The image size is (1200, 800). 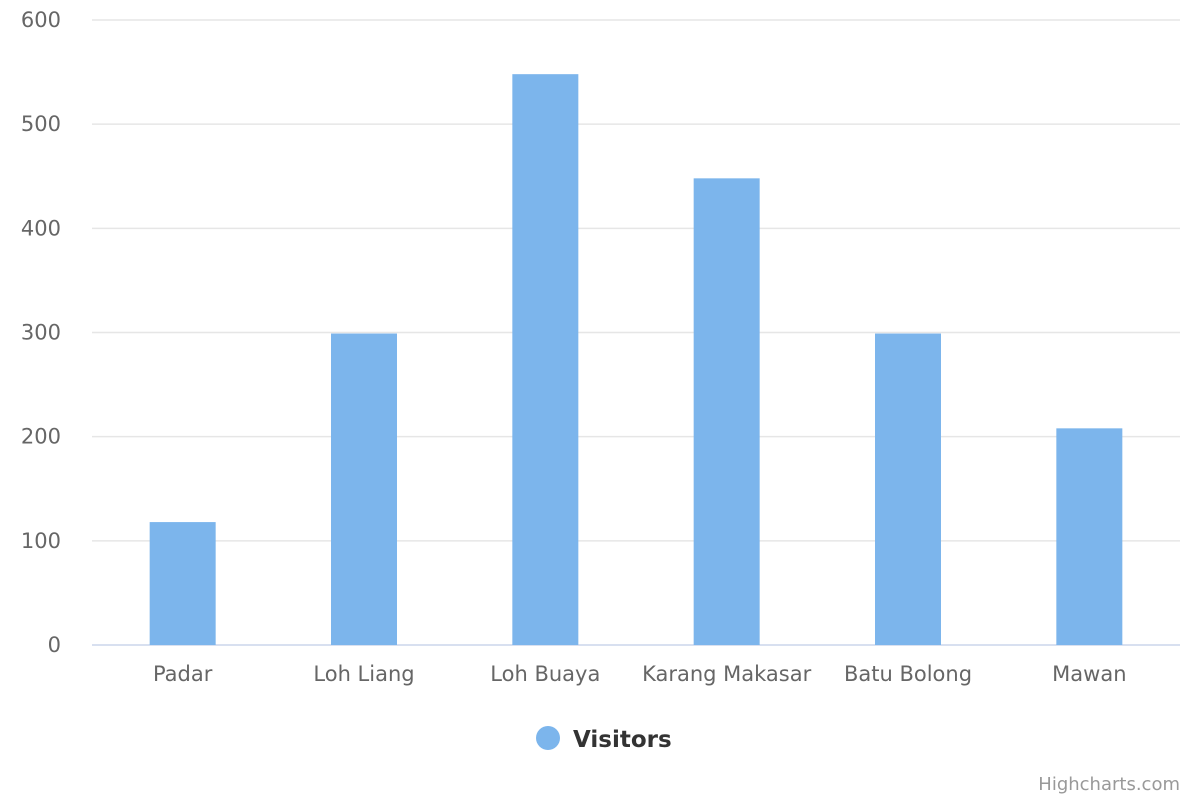 What do you see at coordinates (363, 674) in the screenshot?
I see `x-tick-label: Loh Liang` at bounding box center [363, 674].